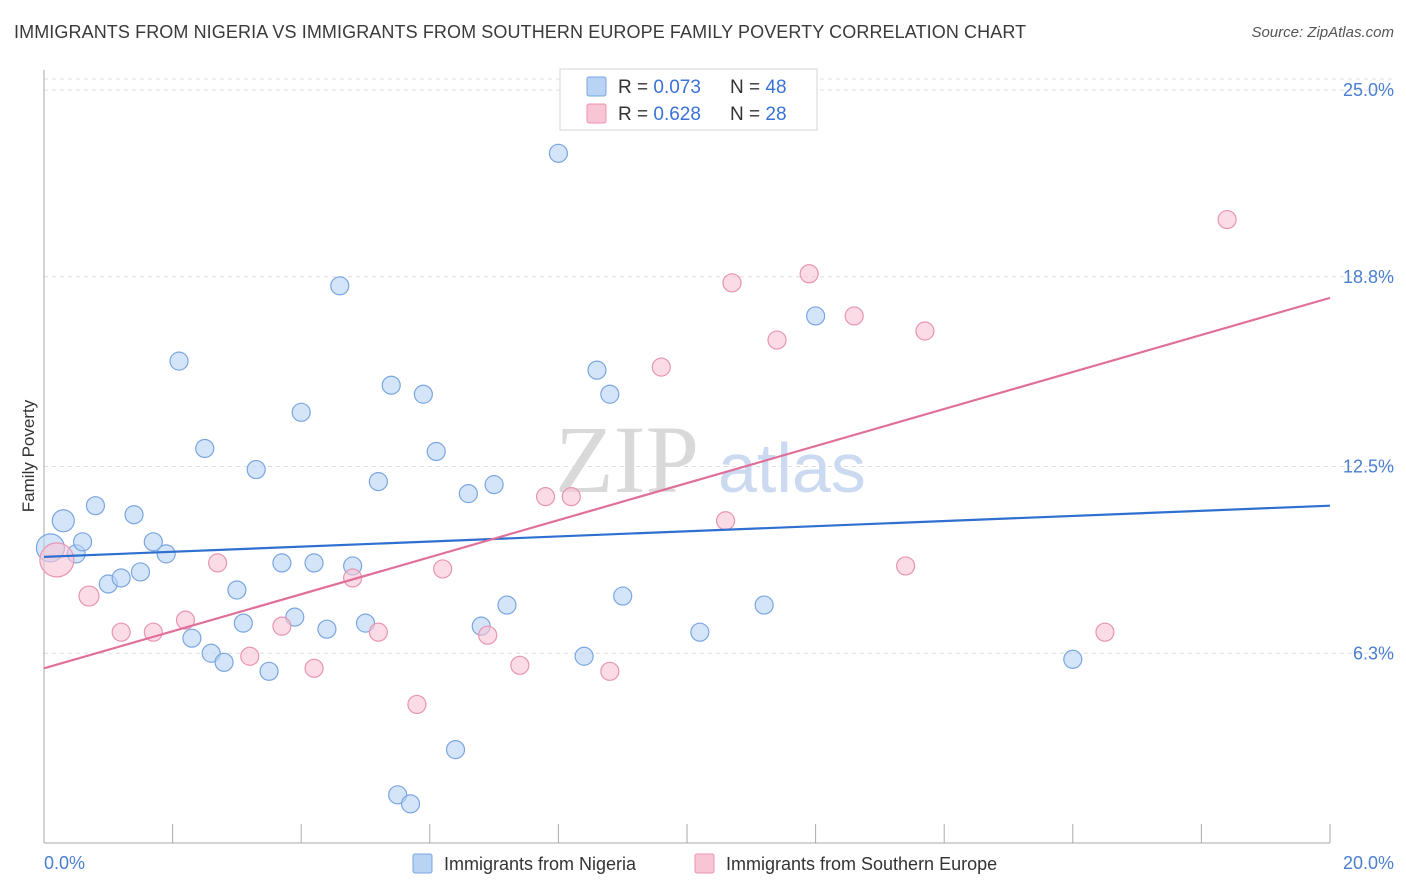 This screenshot has height=892, width=1406. I want to click on source-credit: Source: ZipAtlas.com, so click(1322, 32).